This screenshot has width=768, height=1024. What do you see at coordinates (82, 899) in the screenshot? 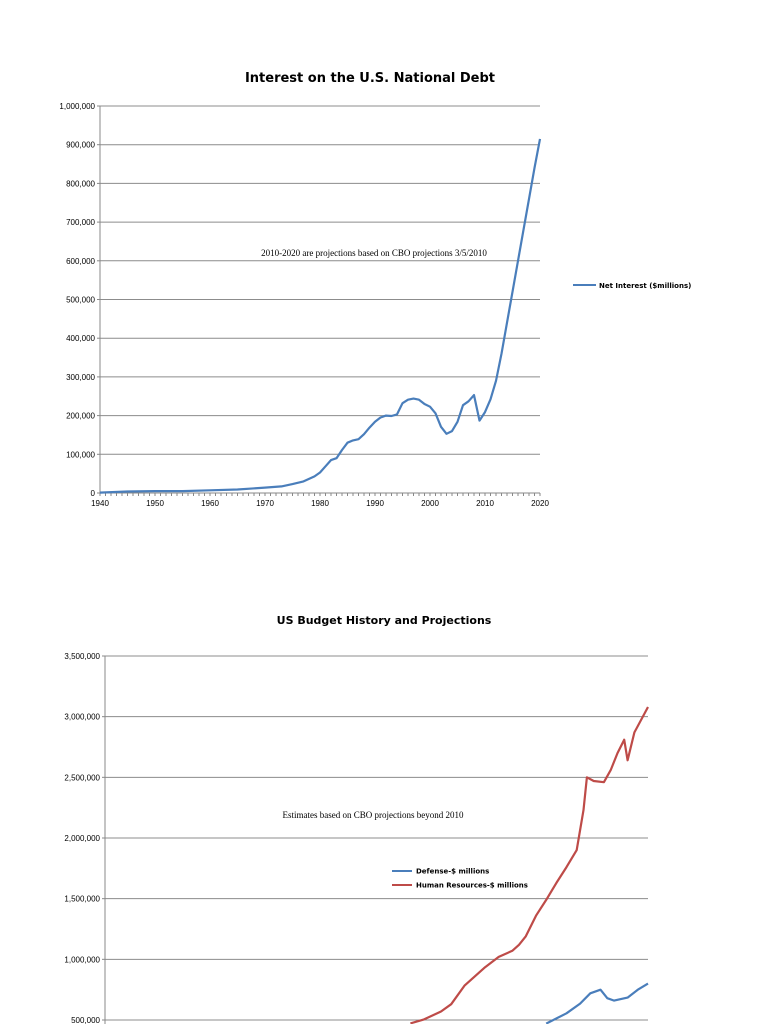
I see `y-tick-label: 1,500,000` at bounding box center [82, 899].